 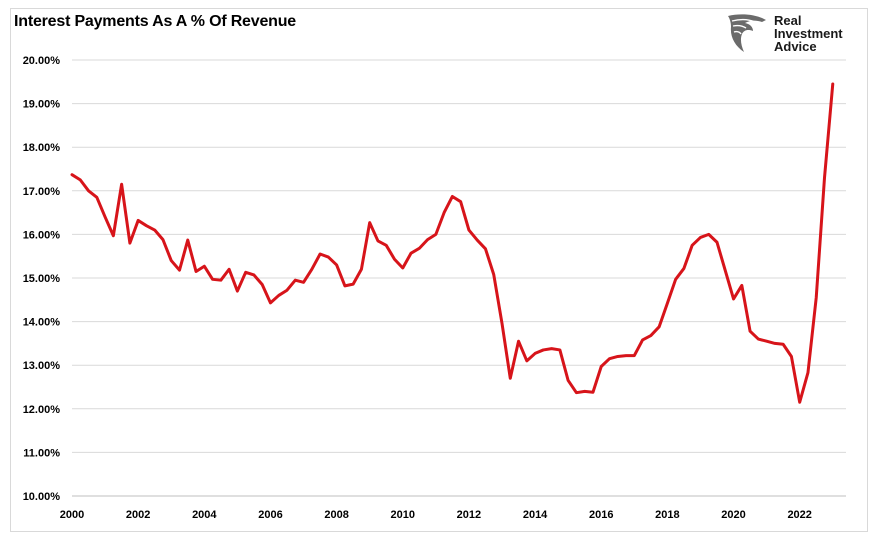 I want to click on y-tick-label: 15.00%, so click(x=42, y=279).